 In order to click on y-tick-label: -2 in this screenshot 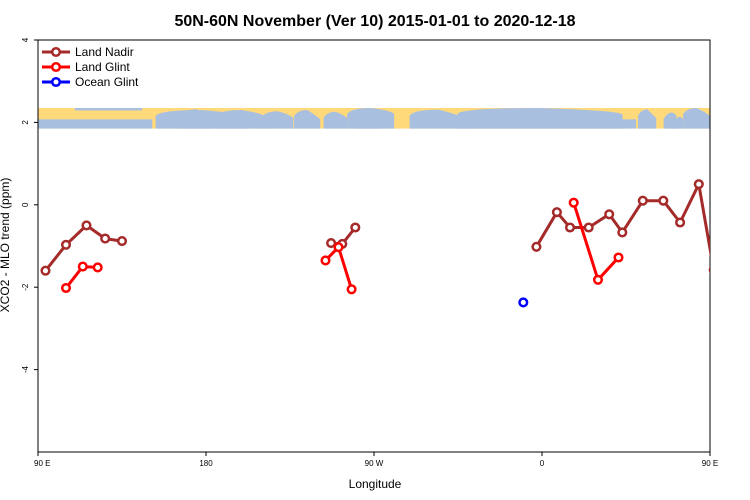, I will do `click(25, 287)`.